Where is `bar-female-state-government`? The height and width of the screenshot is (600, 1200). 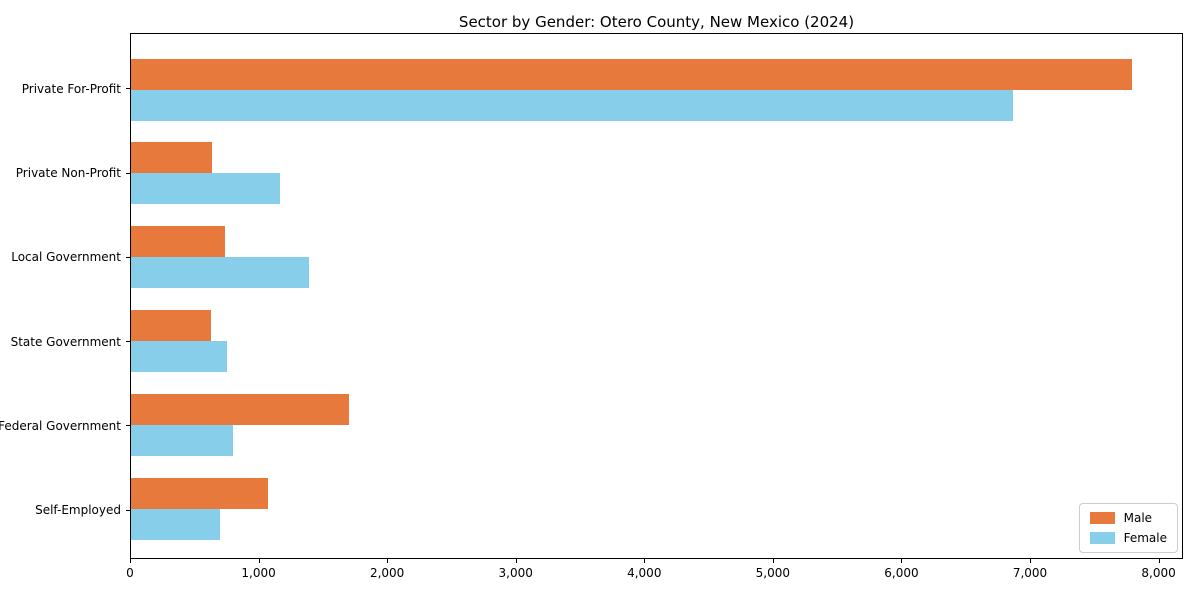
bar-female-state-government is located at coordinates (179, 357).